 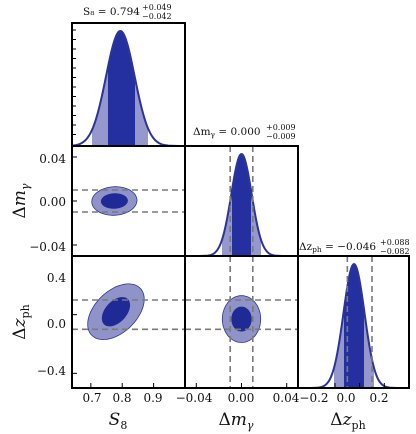 What do you see at coordinates (152, 398) in the screenshot?
I see `xtick-s8-2: 0.9` at bounding box center [152, 398].